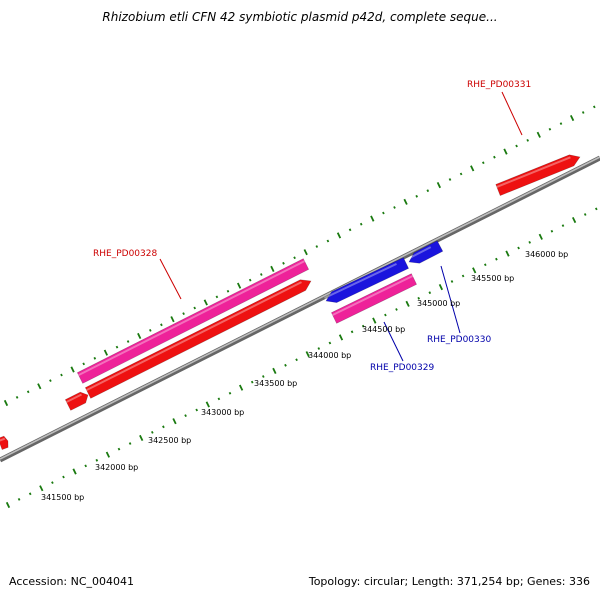 The width and height of the screenshot is (600, 600). I want to click on cds-block-rhe-pd00331, so click(538, 175).